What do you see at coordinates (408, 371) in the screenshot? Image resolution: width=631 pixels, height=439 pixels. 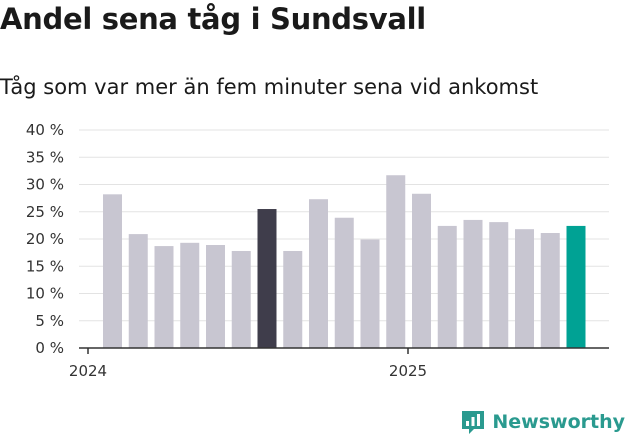 I see `x-tick-label: 2025` at bounding box center [408, 371].